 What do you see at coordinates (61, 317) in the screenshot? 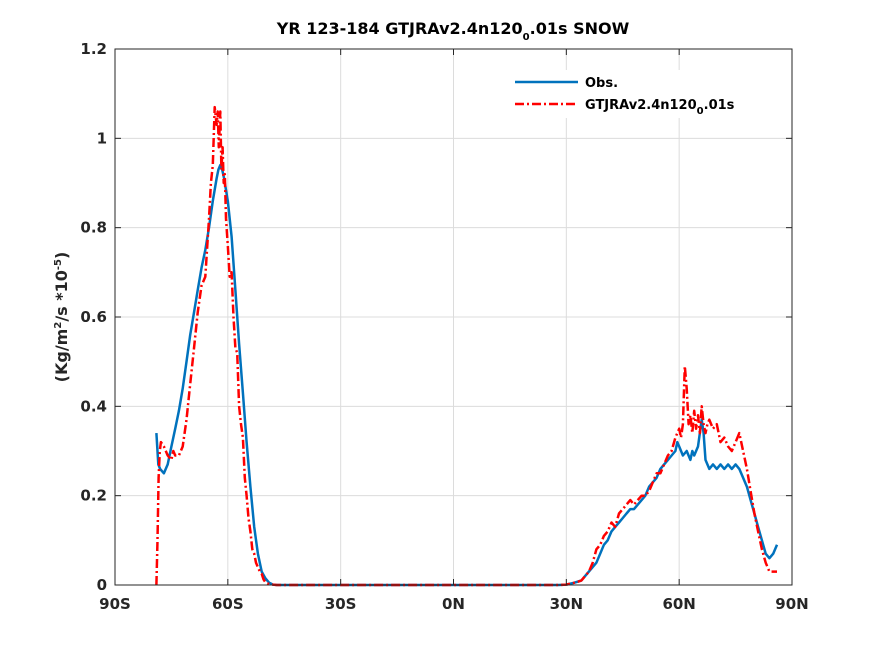
I see `y-axis-label: (Kg/m2/s *10-5)` at bounding box center [61, 317].